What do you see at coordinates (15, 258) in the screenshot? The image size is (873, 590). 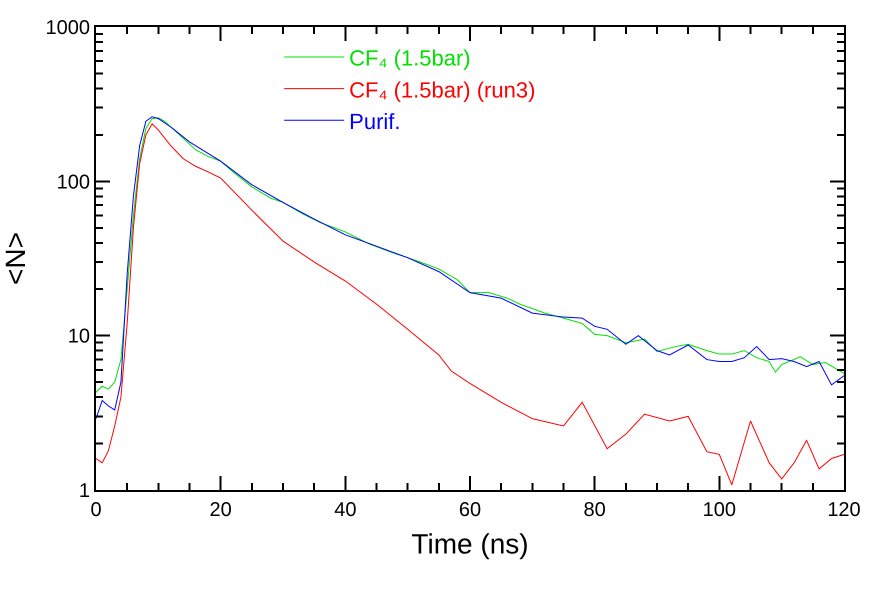 I see `y-axis-title: <N>` at bounding box center [15, 258].